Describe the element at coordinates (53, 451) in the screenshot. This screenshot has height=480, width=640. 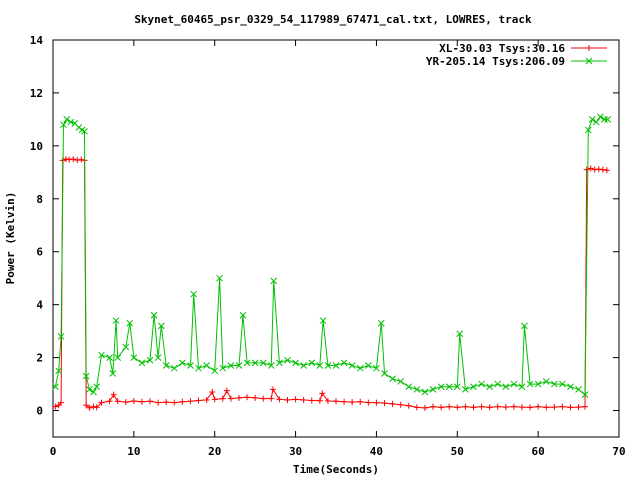
I see `x-tick-label: 0` at that location.